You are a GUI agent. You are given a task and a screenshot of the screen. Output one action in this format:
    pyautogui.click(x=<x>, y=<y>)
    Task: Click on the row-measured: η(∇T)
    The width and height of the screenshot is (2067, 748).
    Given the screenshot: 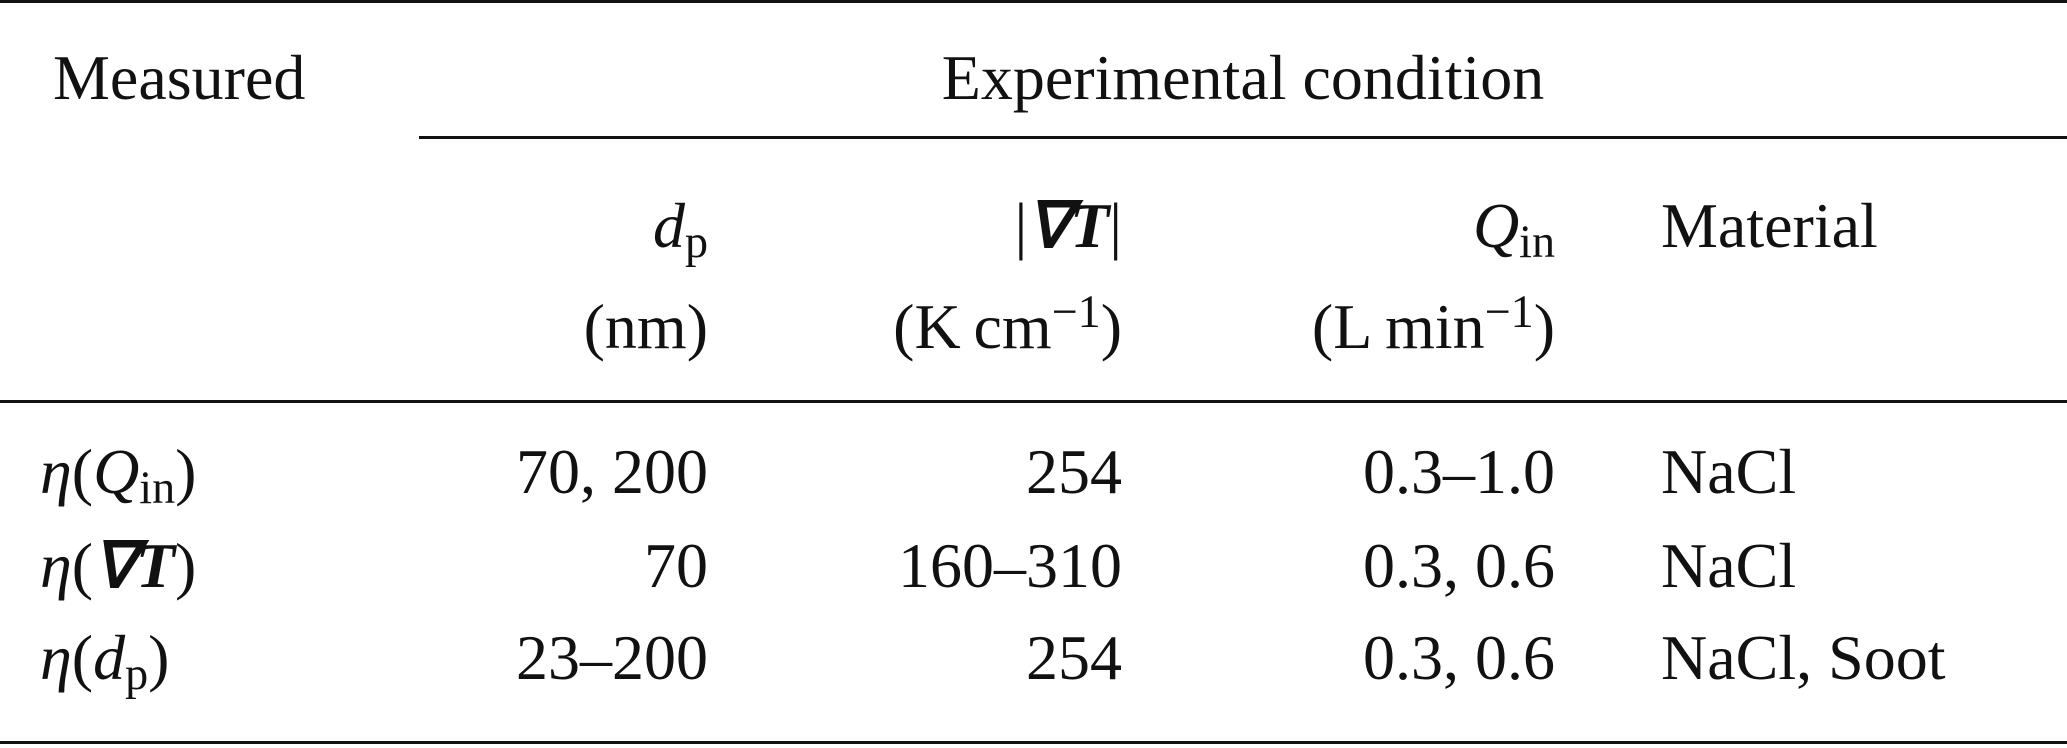 What is the action you would take?
    pyautogui.click(x=118, y=566)
    